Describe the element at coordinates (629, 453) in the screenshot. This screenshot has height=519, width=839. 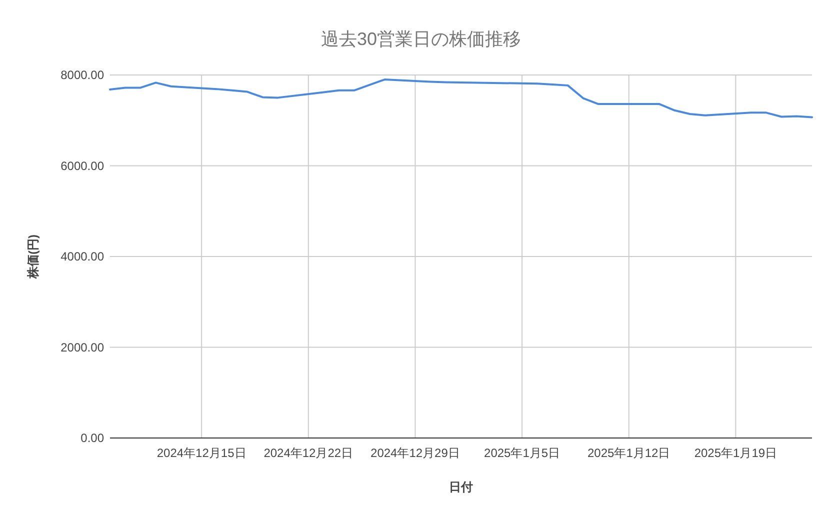
I see `x-tick-label: 2025年1月12日` at that location.